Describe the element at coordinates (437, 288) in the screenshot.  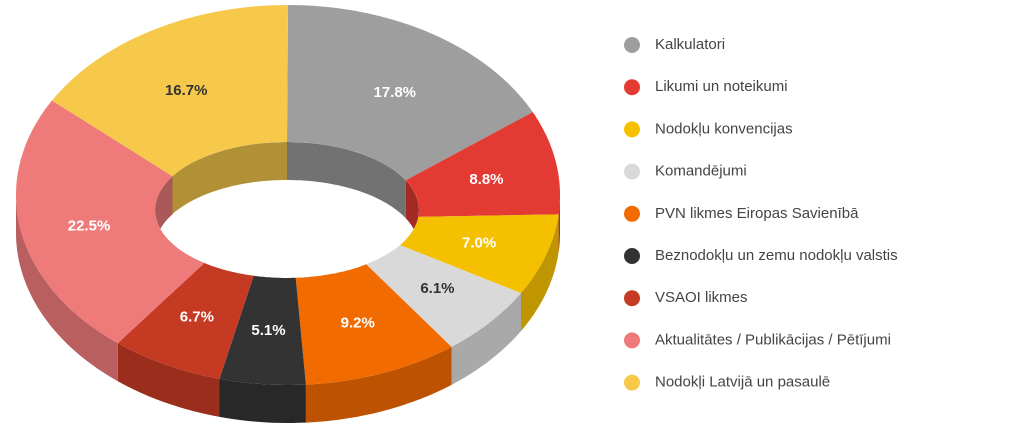
I see `data-label: 6.1%` at that location.